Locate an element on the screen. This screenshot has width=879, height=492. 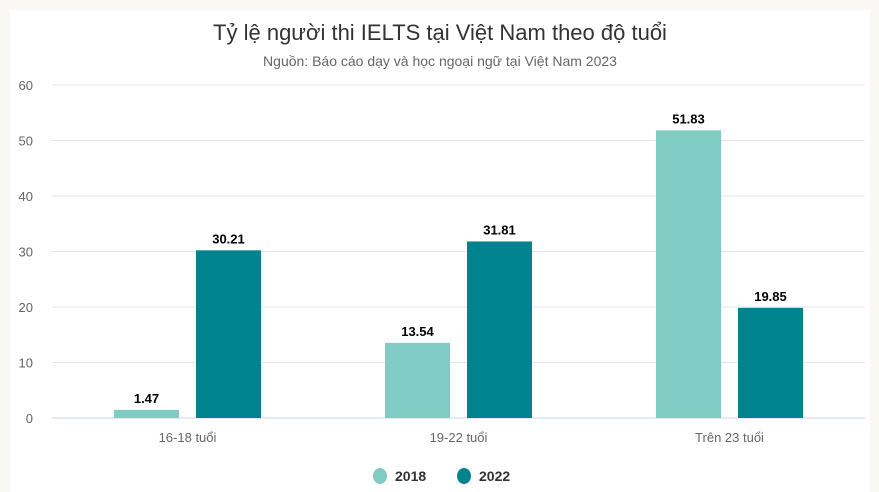
data-label: 51.83 is located at coordinates (688, 118).